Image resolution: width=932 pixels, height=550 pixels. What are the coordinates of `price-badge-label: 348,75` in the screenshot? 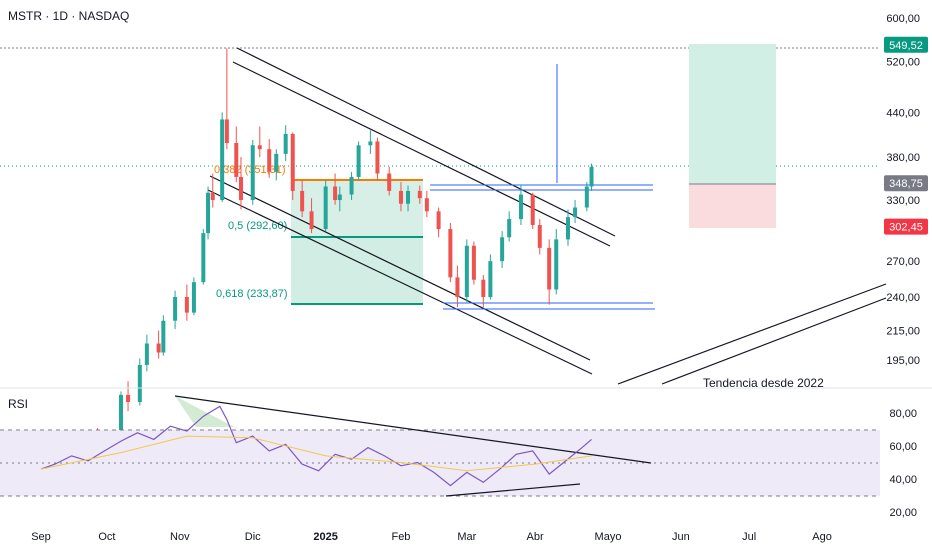 It's located at (906, 184).